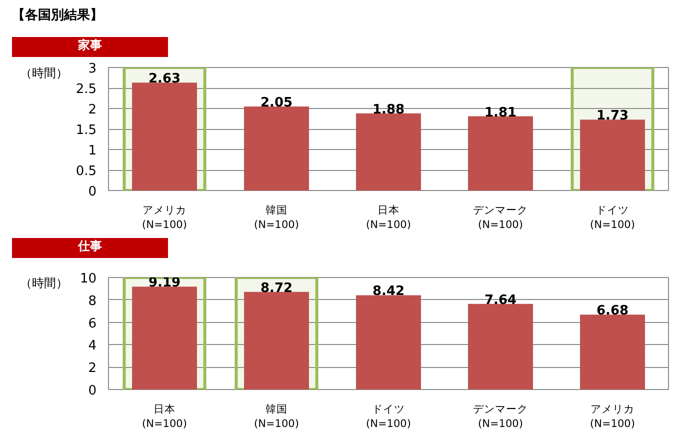 The width and height of the screenshot is (700, 435). Describe the element at coordinates (500, 300) in the screenshot. I see `data-label: 7.64` at that location.